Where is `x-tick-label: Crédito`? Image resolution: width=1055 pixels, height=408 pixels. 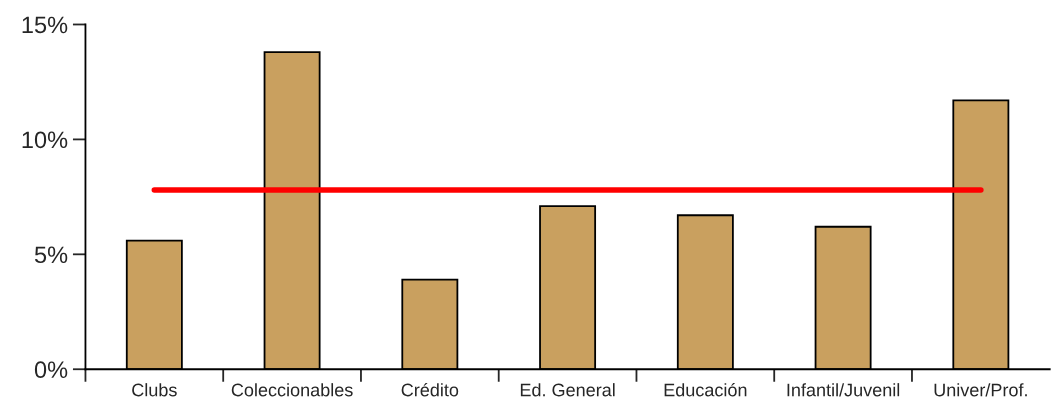
x-tick-label: Crédito is located at coordinates (430, 389).